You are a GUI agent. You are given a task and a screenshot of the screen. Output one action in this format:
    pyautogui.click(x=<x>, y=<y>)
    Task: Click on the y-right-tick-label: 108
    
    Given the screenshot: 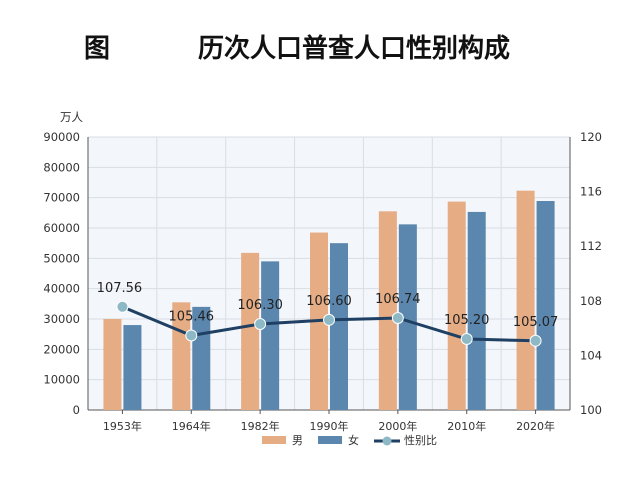 What is the action you would take?
    pyautogui.click(x=591, y=301)
    